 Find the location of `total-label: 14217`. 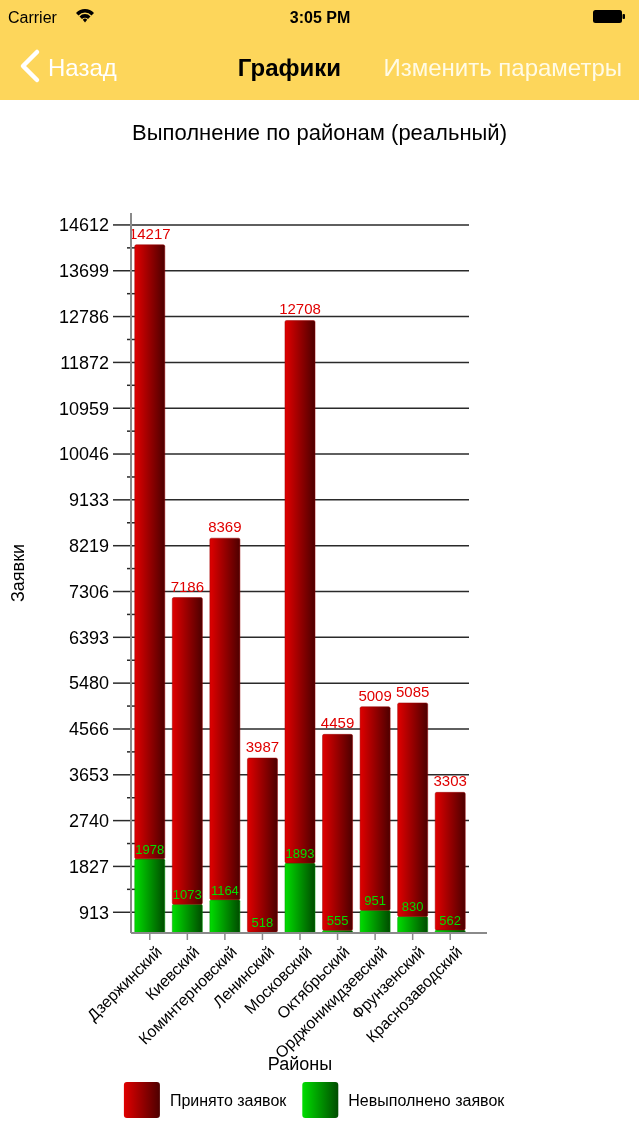

total-label: 14217 is located at coordinates (149, 233).